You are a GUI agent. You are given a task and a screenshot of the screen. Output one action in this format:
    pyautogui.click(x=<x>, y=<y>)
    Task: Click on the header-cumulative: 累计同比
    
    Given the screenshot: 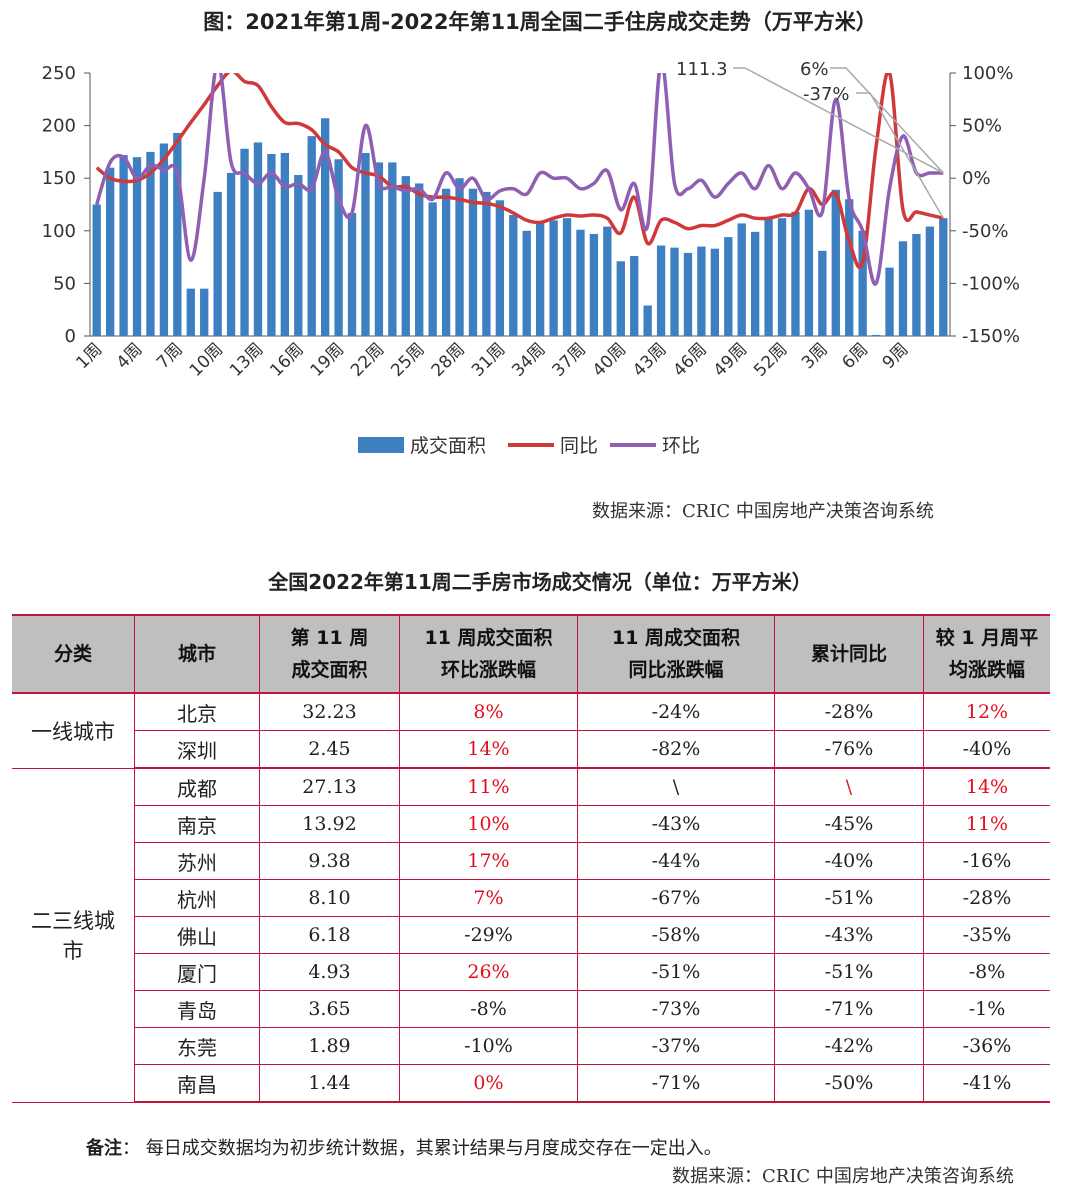 What is the action you would take?
    pyautogui.click(x=849, y=654)
    